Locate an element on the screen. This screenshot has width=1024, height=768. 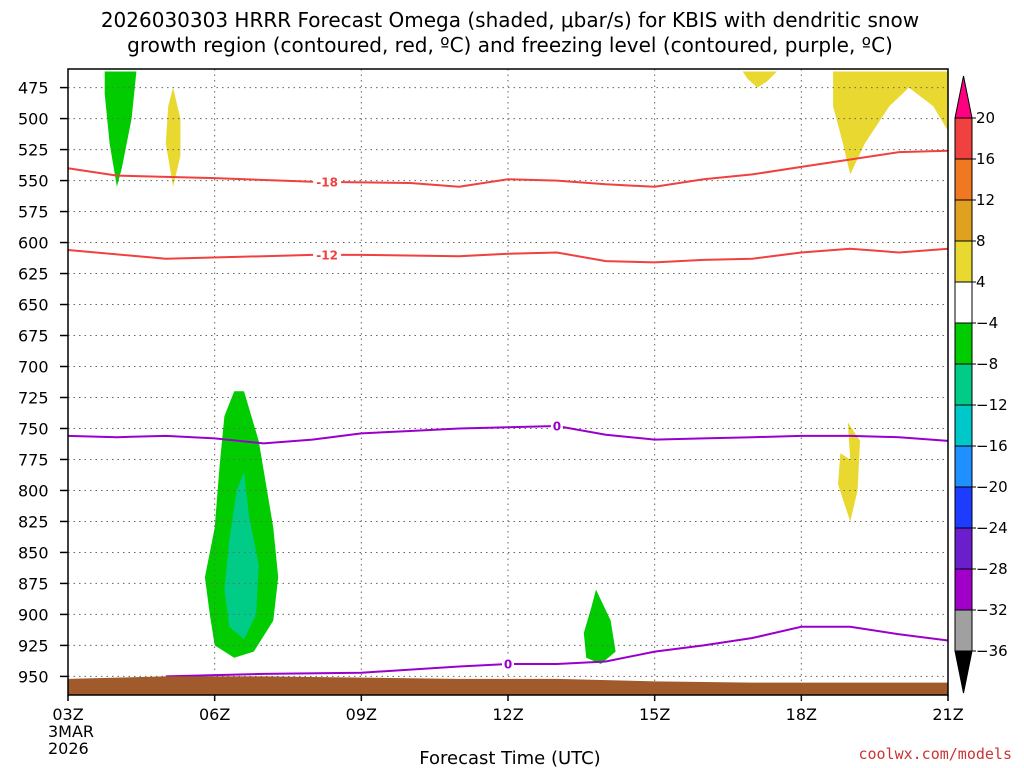
y-tick-label-675: 675 is located at coordinates (33, 336).